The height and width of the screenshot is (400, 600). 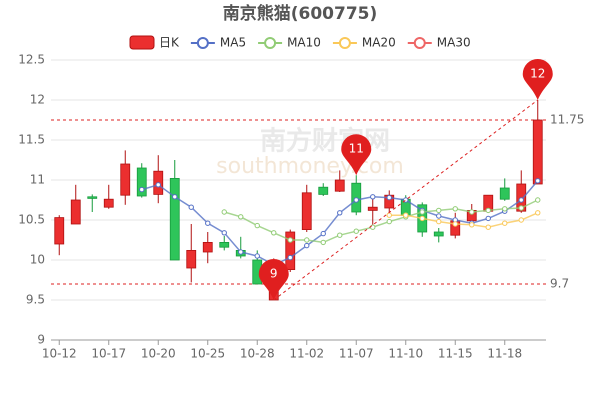 What do you see at coordinates (37, 260) in the screenshot?
I see `y-tick-label: 10` at bounding box center [37, 260].